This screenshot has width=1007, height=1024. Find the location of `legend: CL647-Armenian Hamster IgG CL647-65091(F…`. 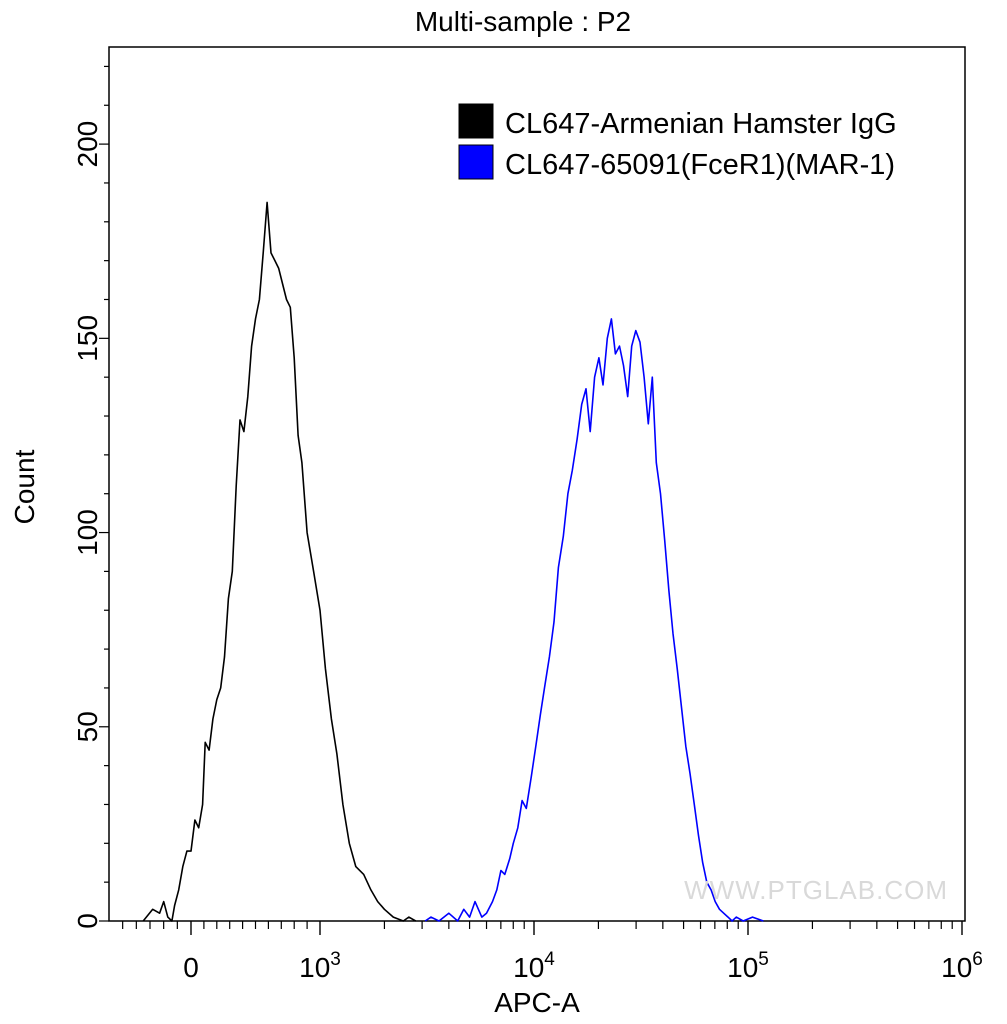

legend: CL647-Armenian Hamster IgG CL647-65091(F… is located at coordinates (677, 142).